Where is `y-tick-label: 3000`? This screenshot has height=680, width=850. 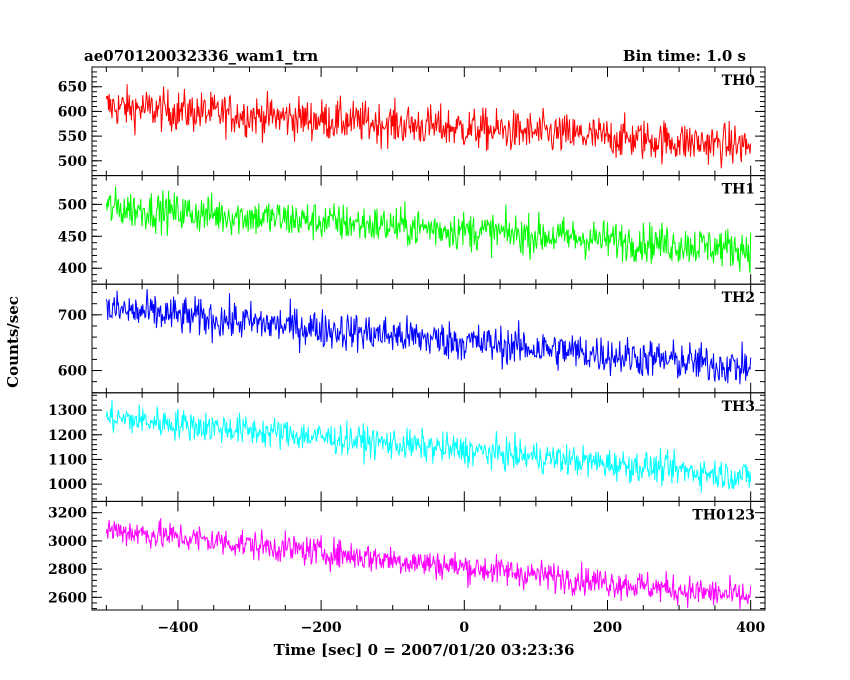 y-tick-label: 3000 is located at coordinates (67, 542).